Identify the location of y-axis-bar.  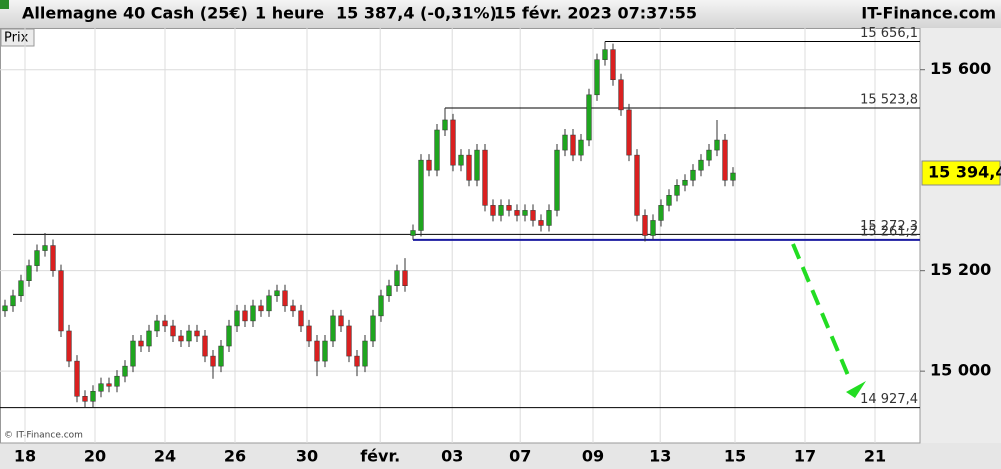
(960, 235).